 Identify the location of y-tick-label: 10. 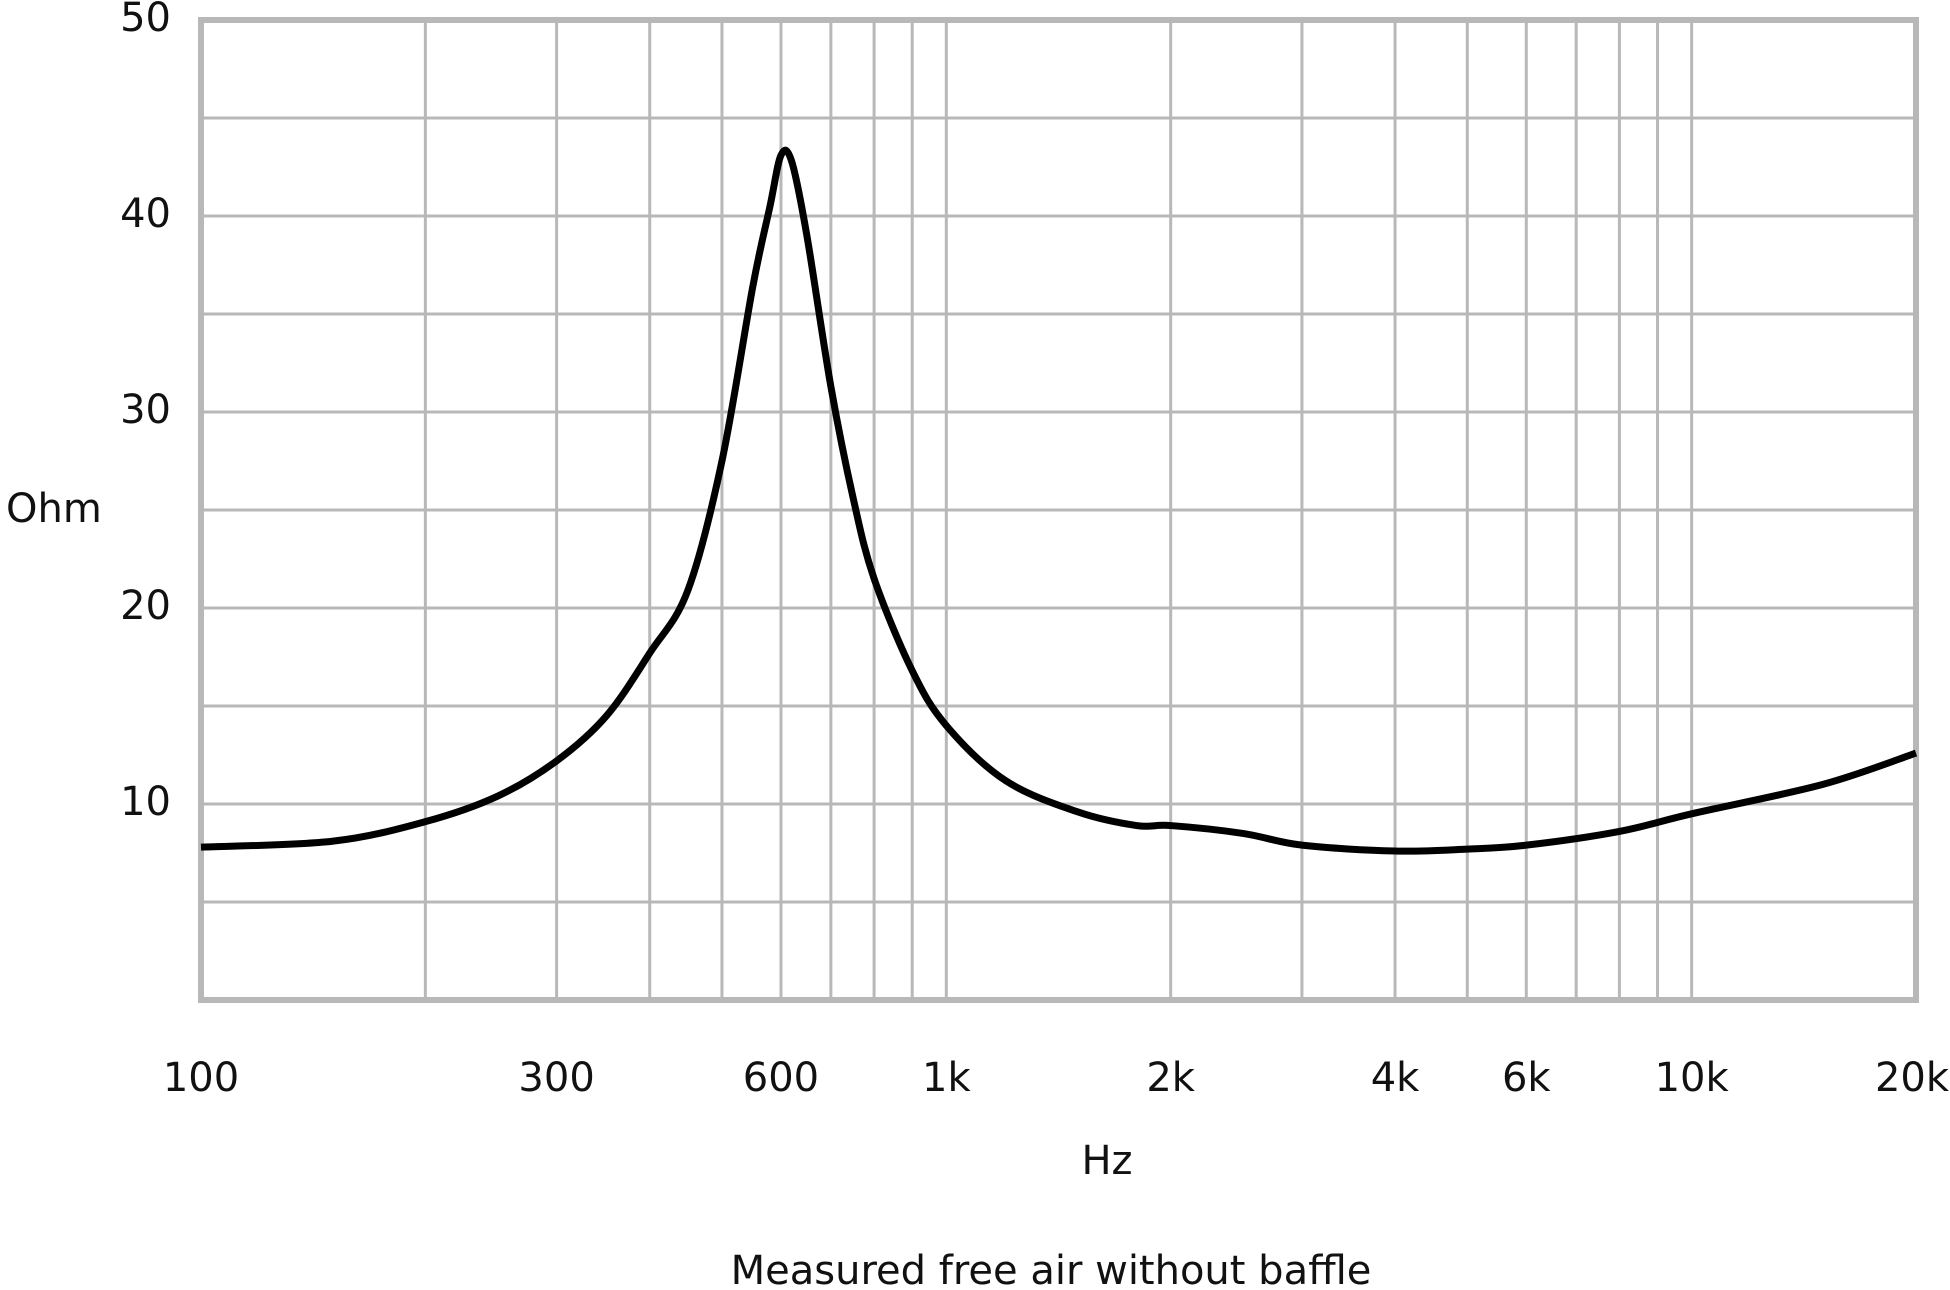
(145, 802).